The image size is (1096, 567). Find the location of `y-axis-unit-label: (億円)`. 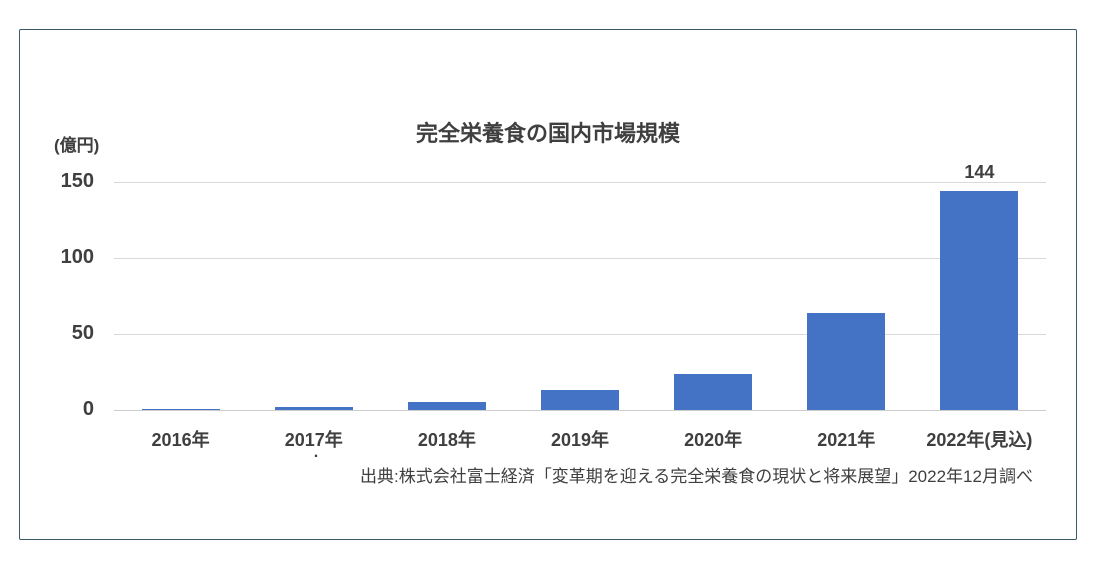

y-axis-unit-label: (億円) is located at coordinates (77, 145).